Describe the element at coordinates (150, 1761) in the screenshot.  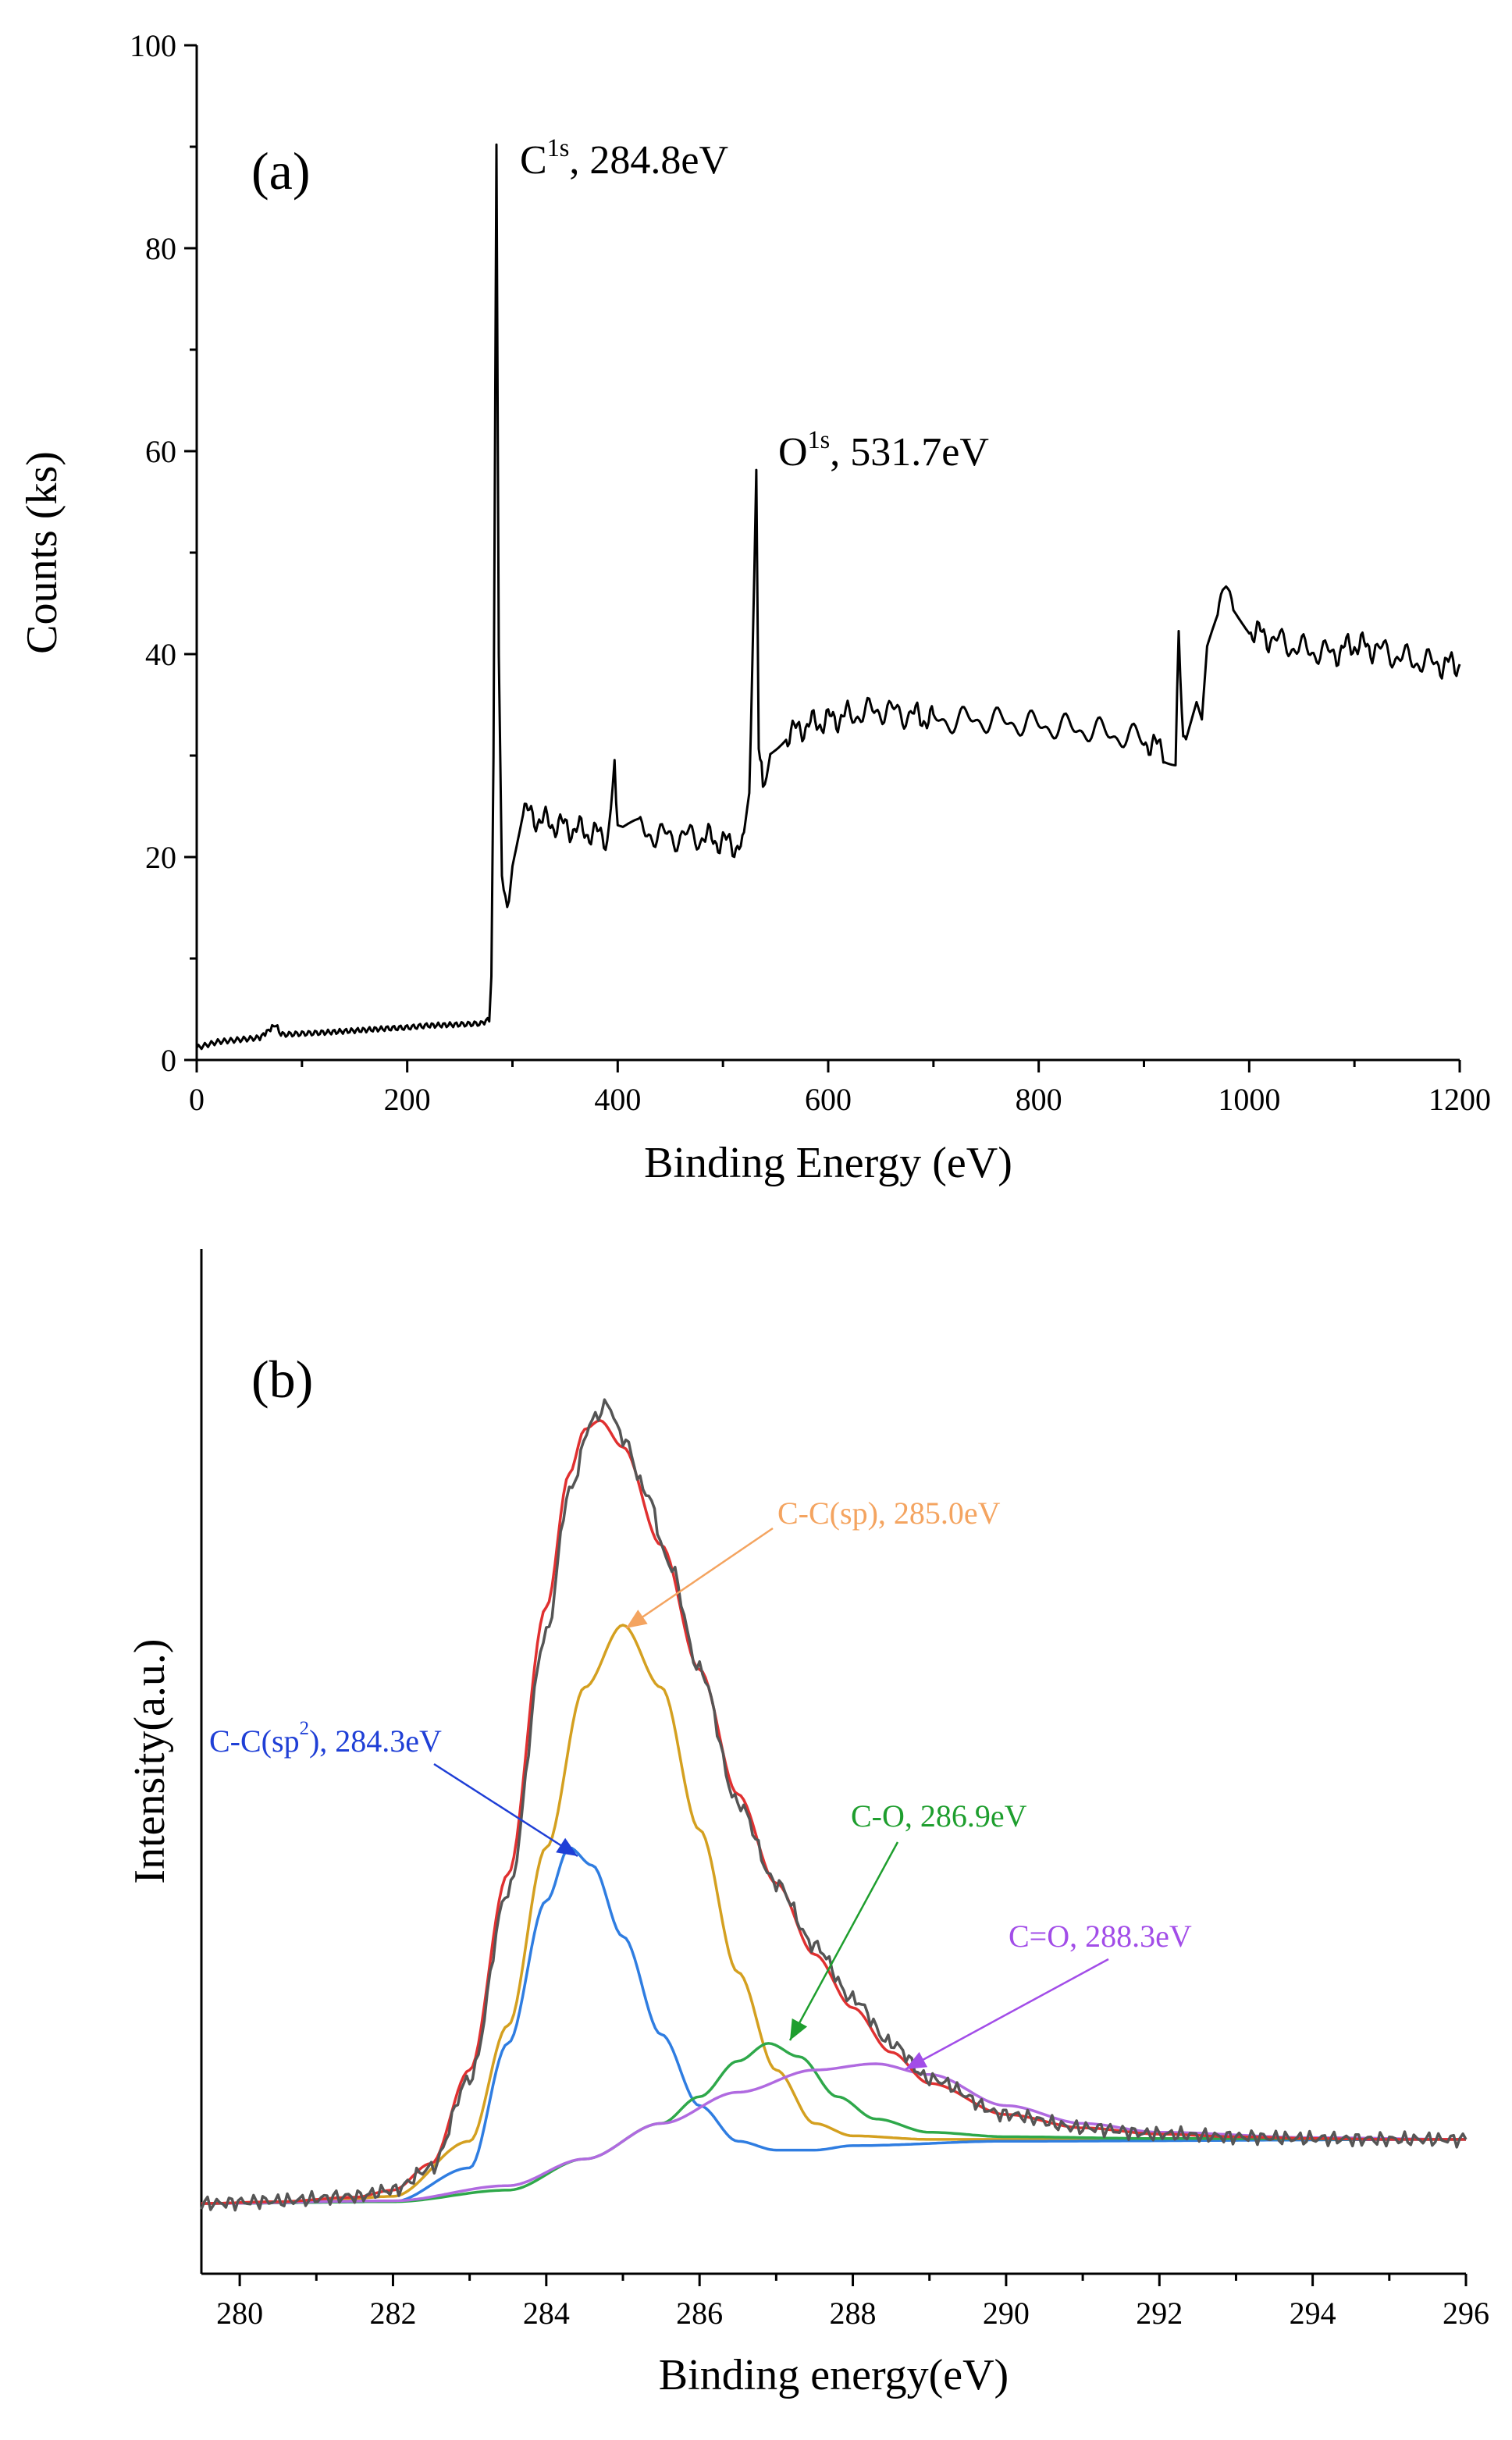
I see `panel-b-y-axis-title: Intensity(a.u.)` at that location.